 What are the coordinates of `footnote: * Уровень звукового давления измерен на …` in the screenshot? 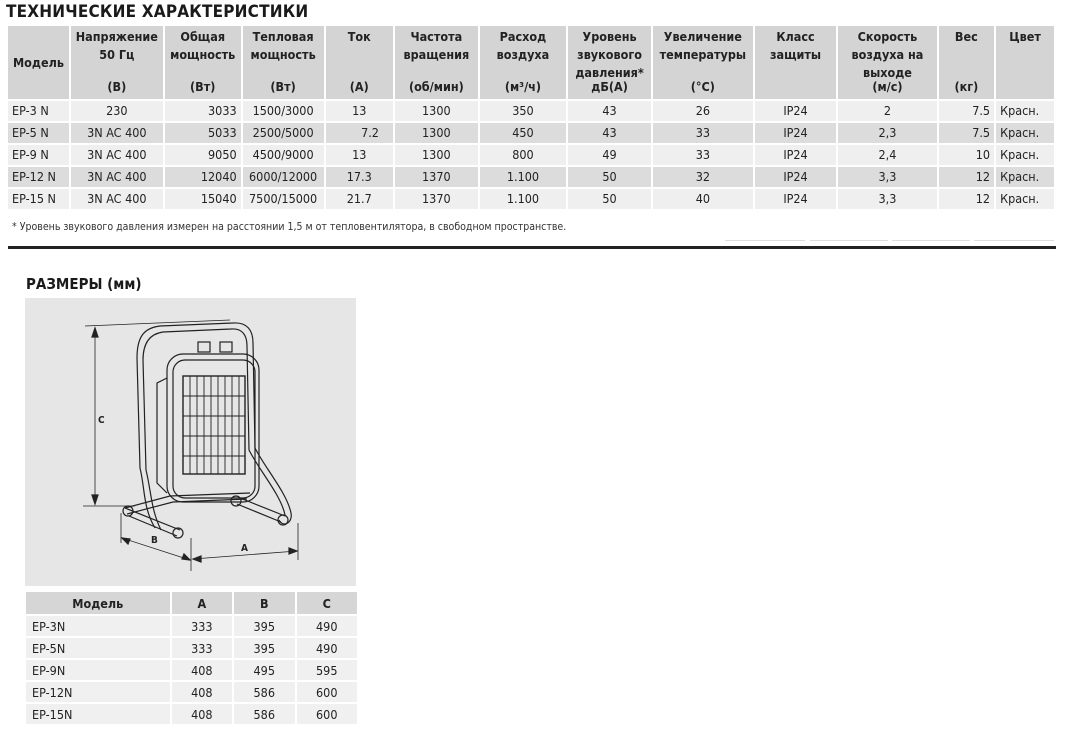 It's located at (289, 227).